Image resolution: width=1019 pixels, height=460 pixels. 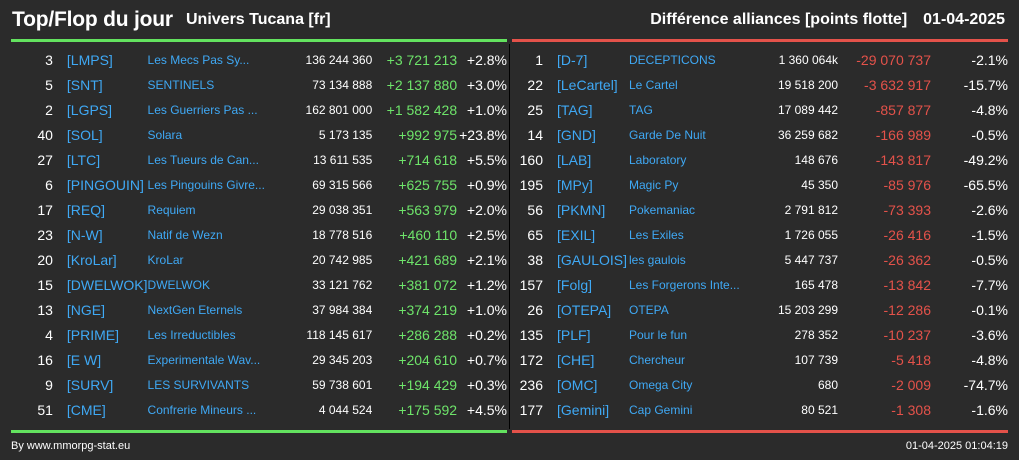 What do you see at coordinates (653, 84) in the screenshot?
I see `alliance-name-link: Le Cartel` at bounding box center [653, 84].